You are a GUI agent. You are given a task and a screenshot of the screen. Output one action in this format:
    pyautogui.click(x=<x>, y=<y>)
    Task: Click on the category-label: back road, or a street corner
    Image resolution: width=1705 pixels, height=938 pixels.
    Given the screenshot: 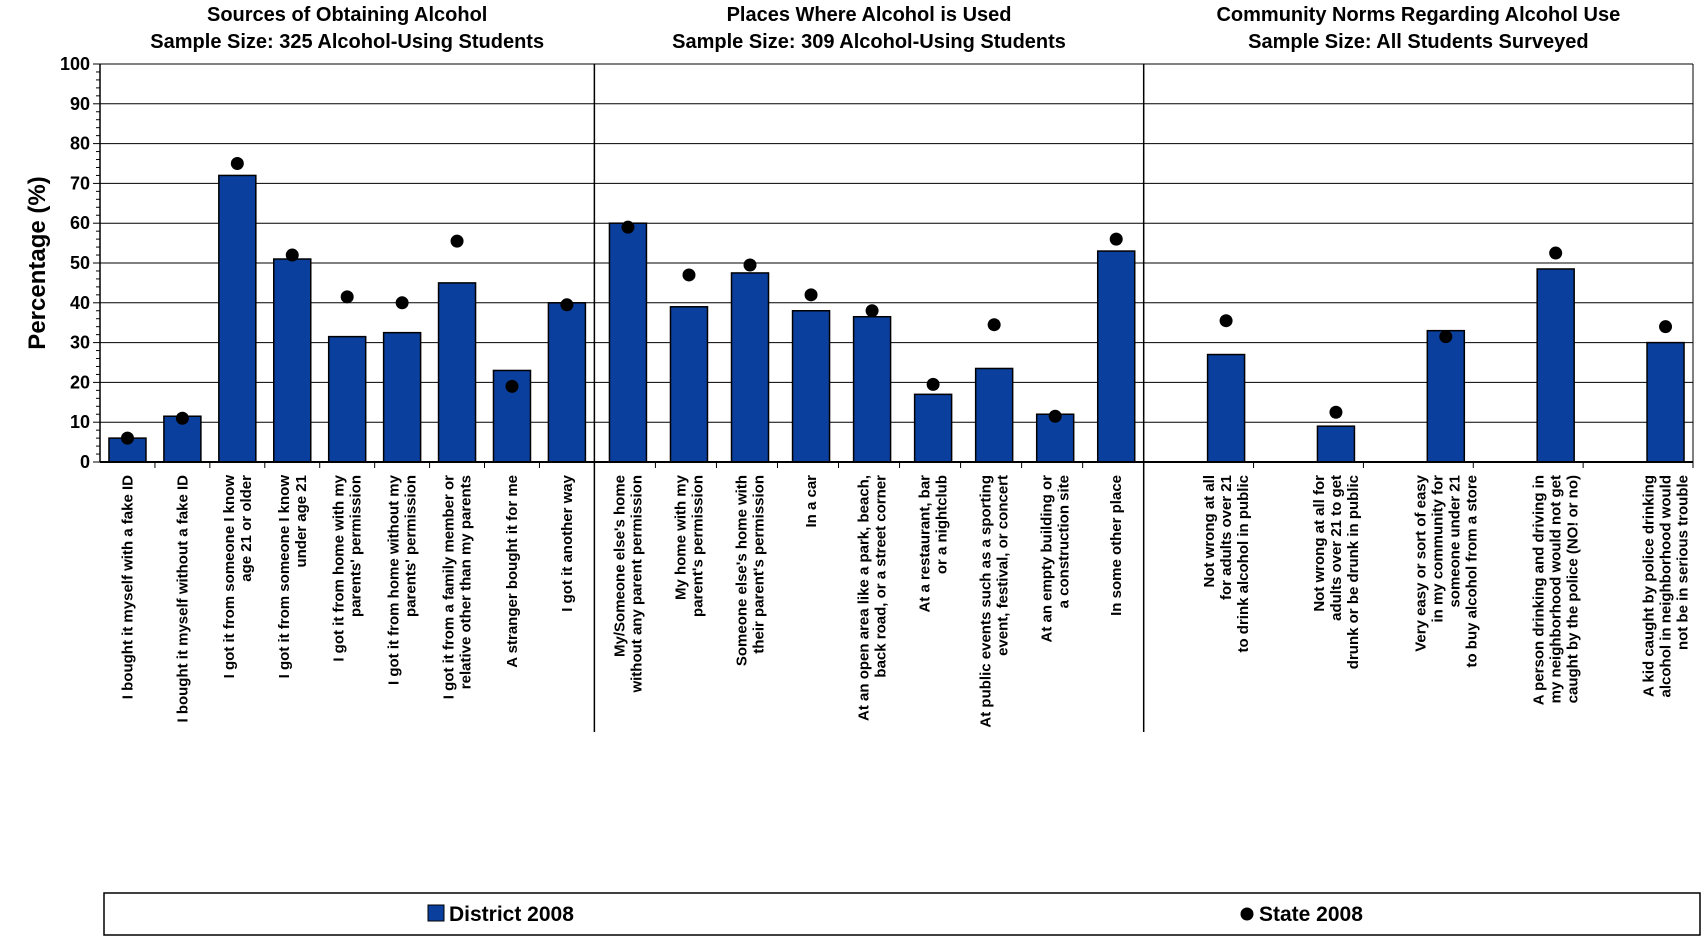 What is the action you would take?
    pyautogui.click(x=881, y=576)
    